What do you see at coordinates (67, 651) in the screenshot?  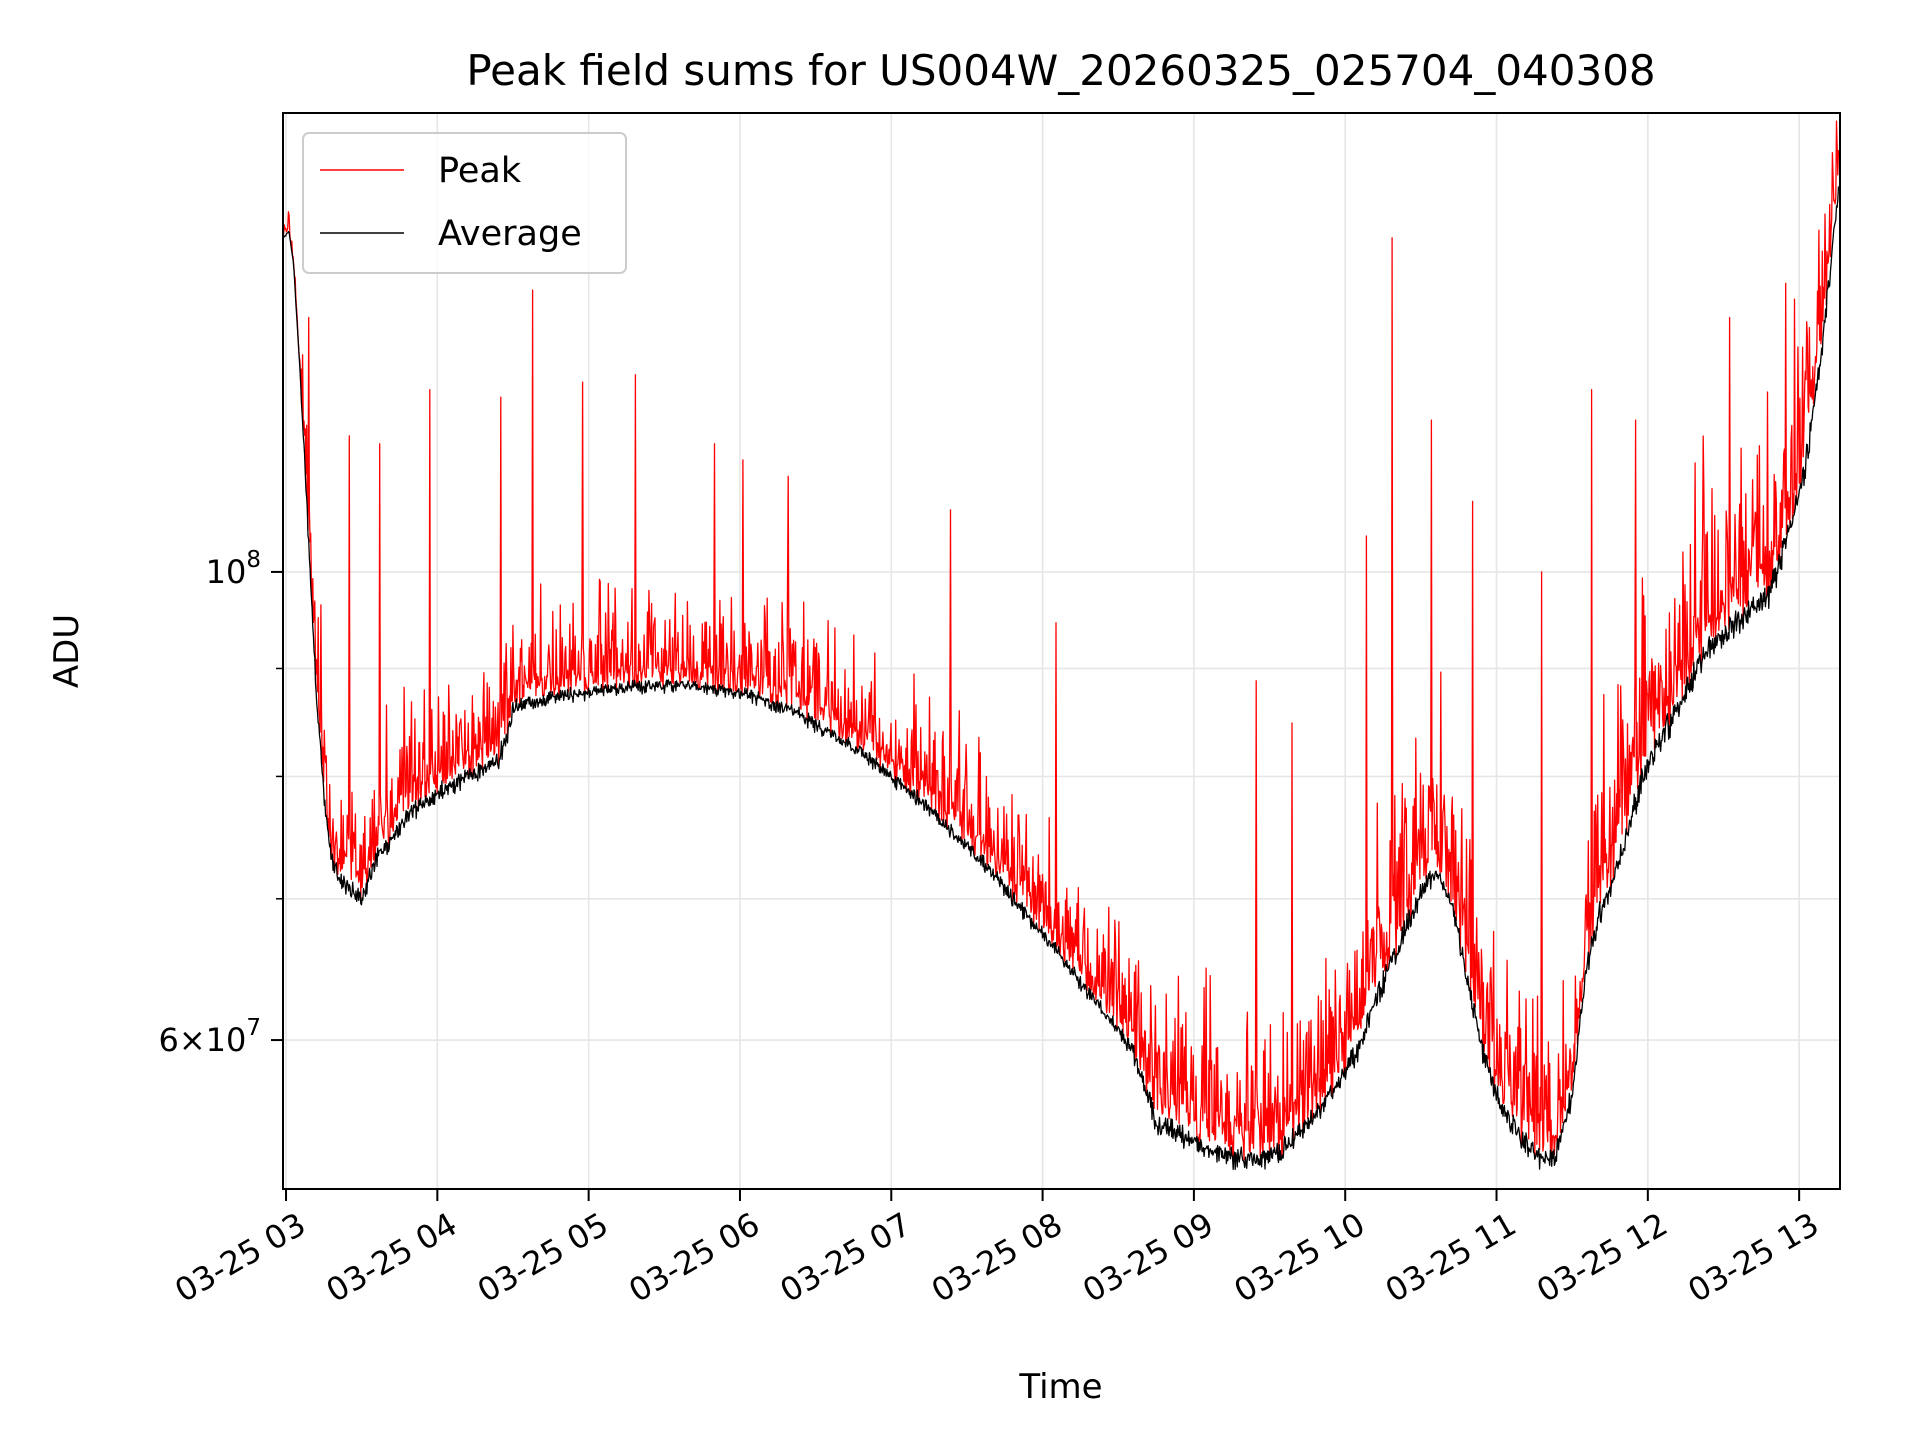 I see `y-axis-title: ADU` at bounding box center [67, 651].